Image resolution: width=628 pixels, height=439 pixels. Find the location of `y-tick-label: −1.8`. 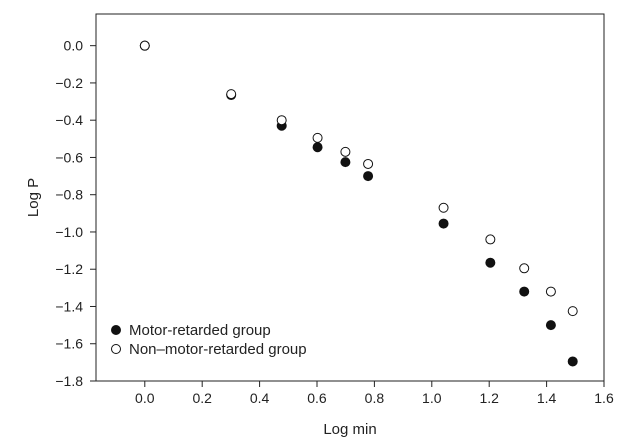

y-tick-label: −1.8 is located at coordinates (69, 381).